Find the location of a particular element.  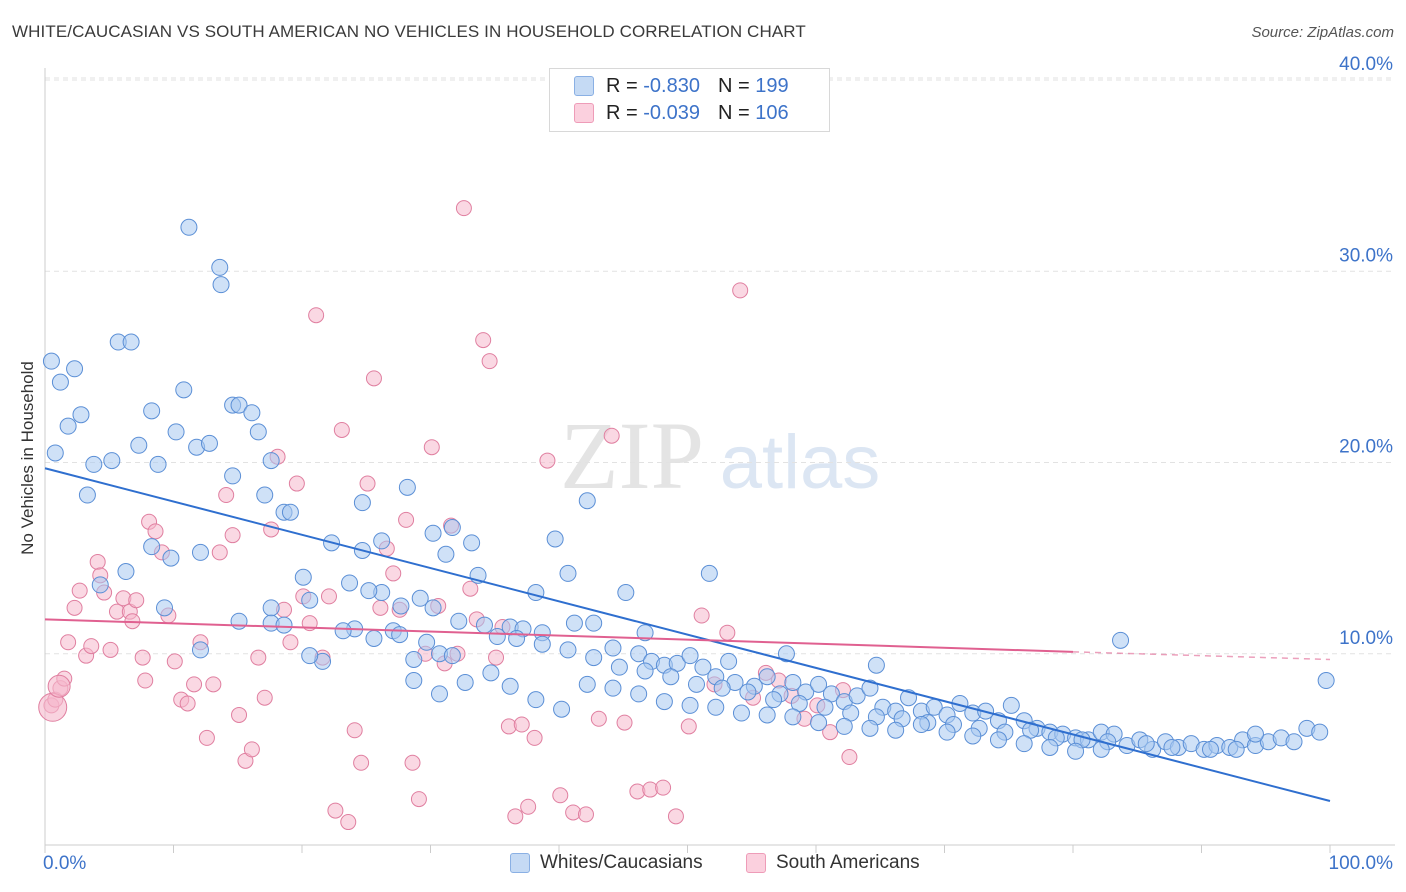

watermark-zip: ZIP is located at coordinates (632, 455).